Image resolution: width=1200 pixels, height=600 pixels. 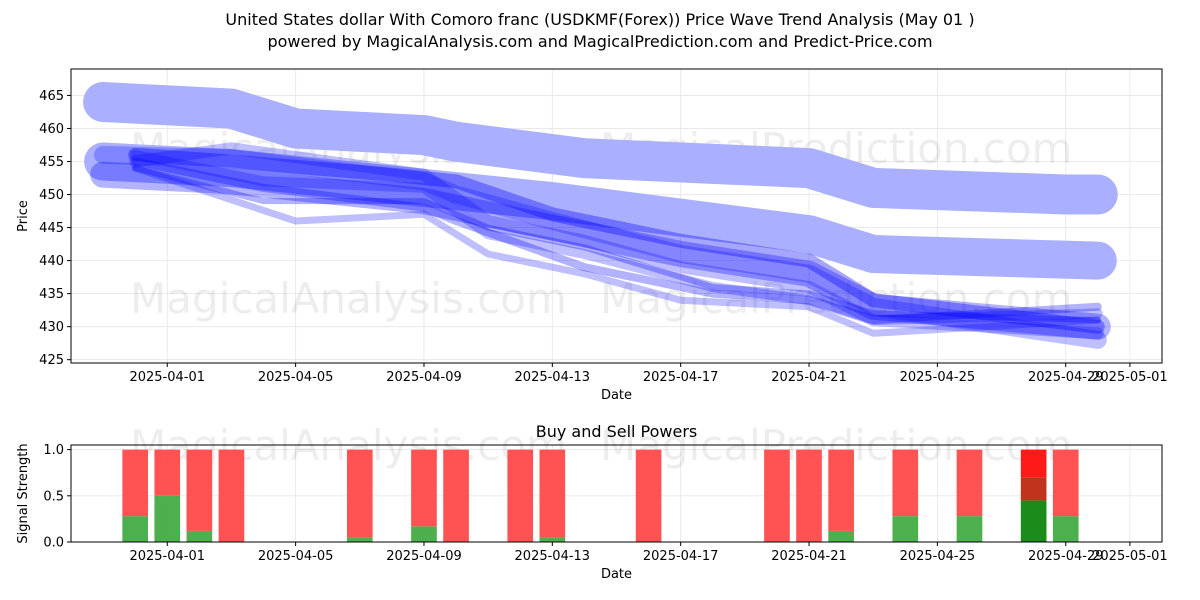 I want to click on price-ytick-label: 445, so click(x=51, y=228).